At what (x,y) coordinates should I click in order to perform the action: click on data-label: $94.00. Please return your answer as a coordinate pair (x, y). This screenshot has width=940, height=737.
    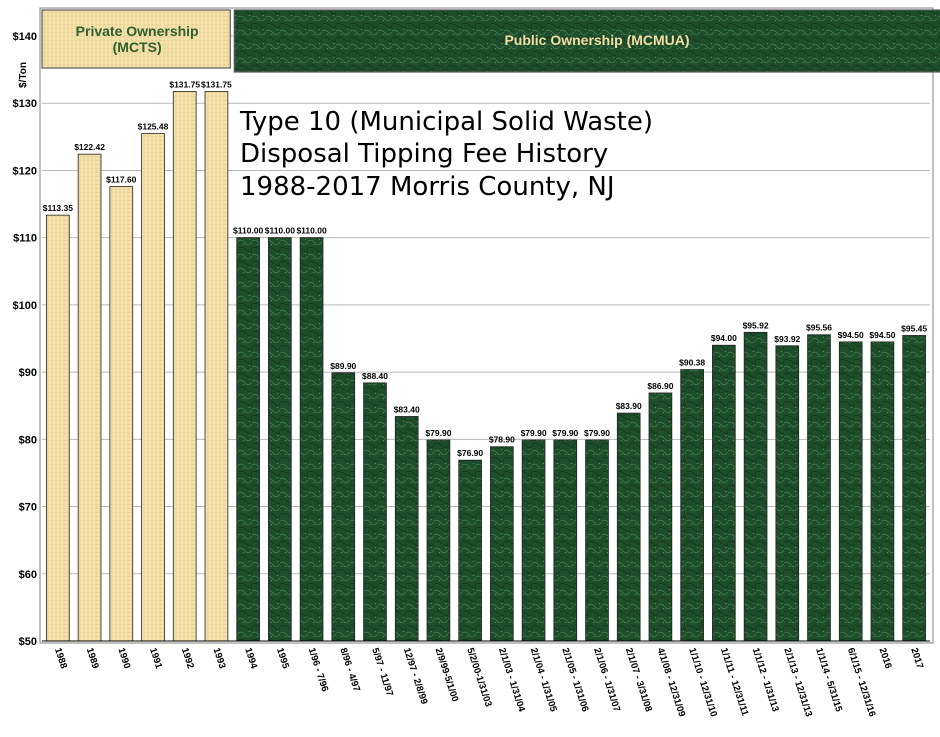
    Looking at the image, I should click on (724, 338).